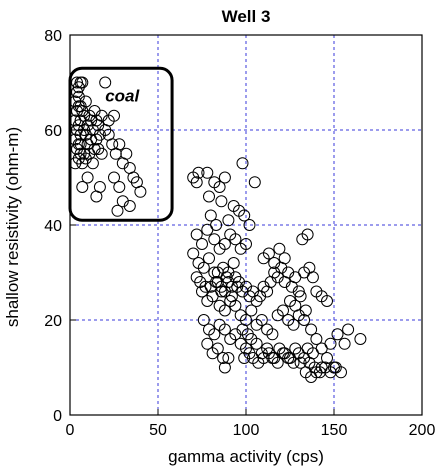 The image size is (439, 468). What do you see at coordinates (53, 226) in the screenshot?
I see `y-tick-label: 40` at bounding box center [53, 226].